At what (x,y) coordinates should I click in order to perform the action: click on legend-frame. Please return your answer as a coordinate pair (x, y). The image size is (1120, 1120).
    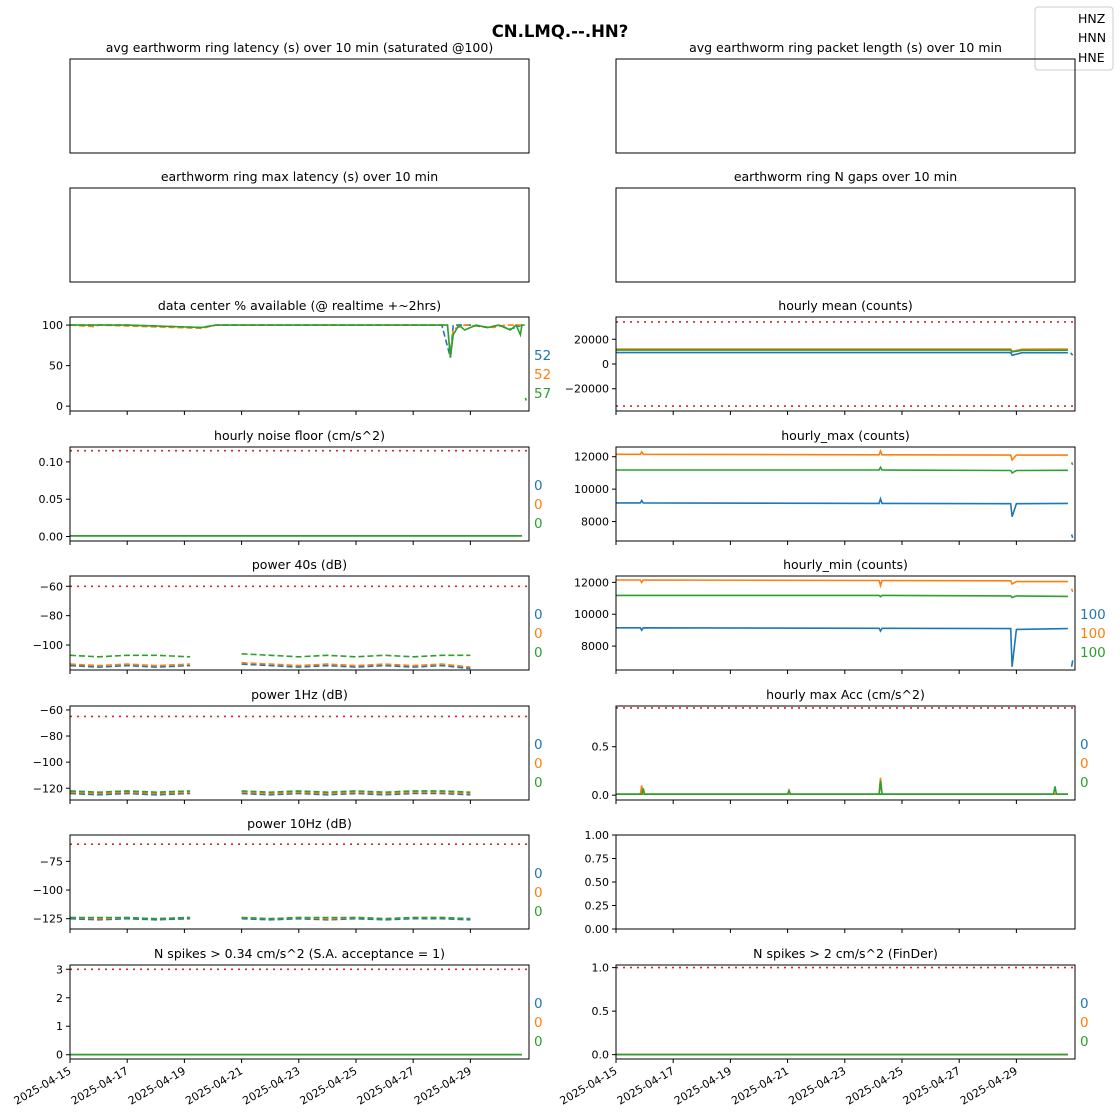
    Looking at the image, I should click on (1074, 38).